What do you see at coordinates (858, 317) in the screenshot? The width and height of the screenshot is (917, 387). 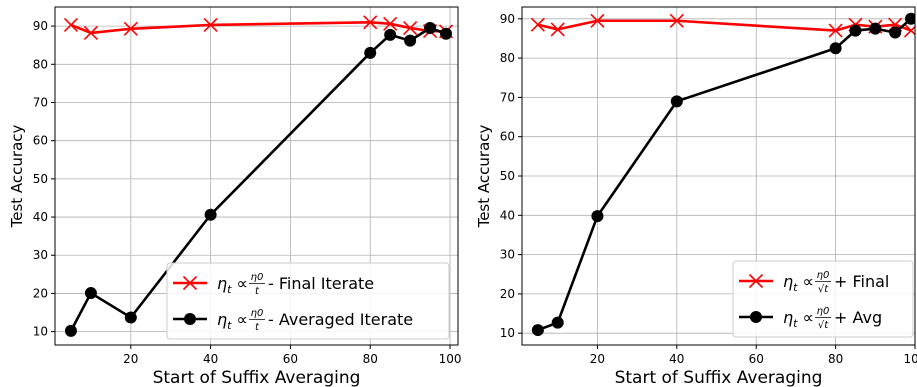 I see `legend-label-suffix: + Avg` at bounding box center [858, 317].